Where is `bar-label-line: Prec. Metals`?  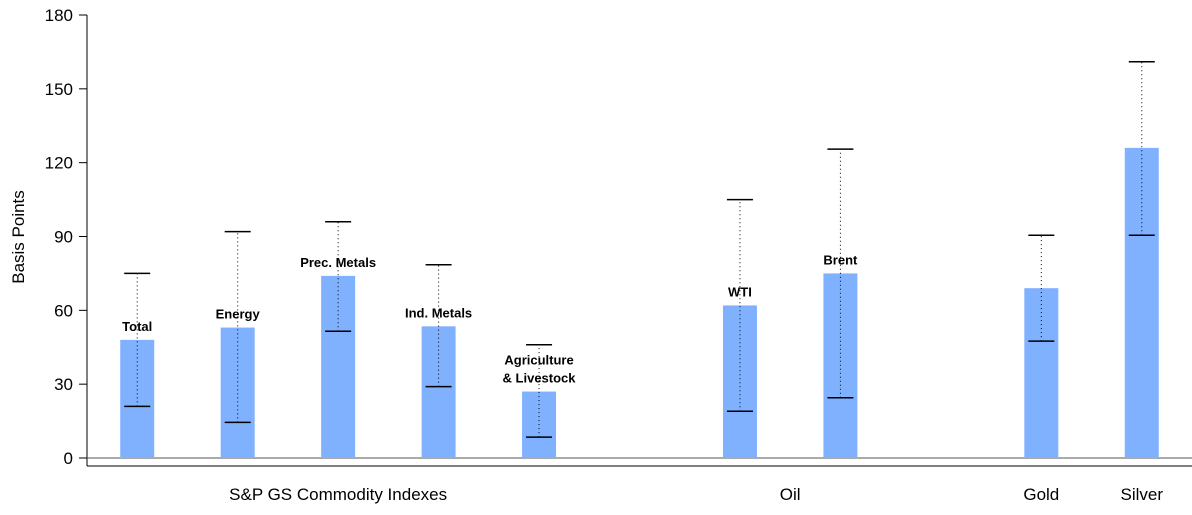
bar-label-line: Prec. Metals is located at coordinates (338, 262).